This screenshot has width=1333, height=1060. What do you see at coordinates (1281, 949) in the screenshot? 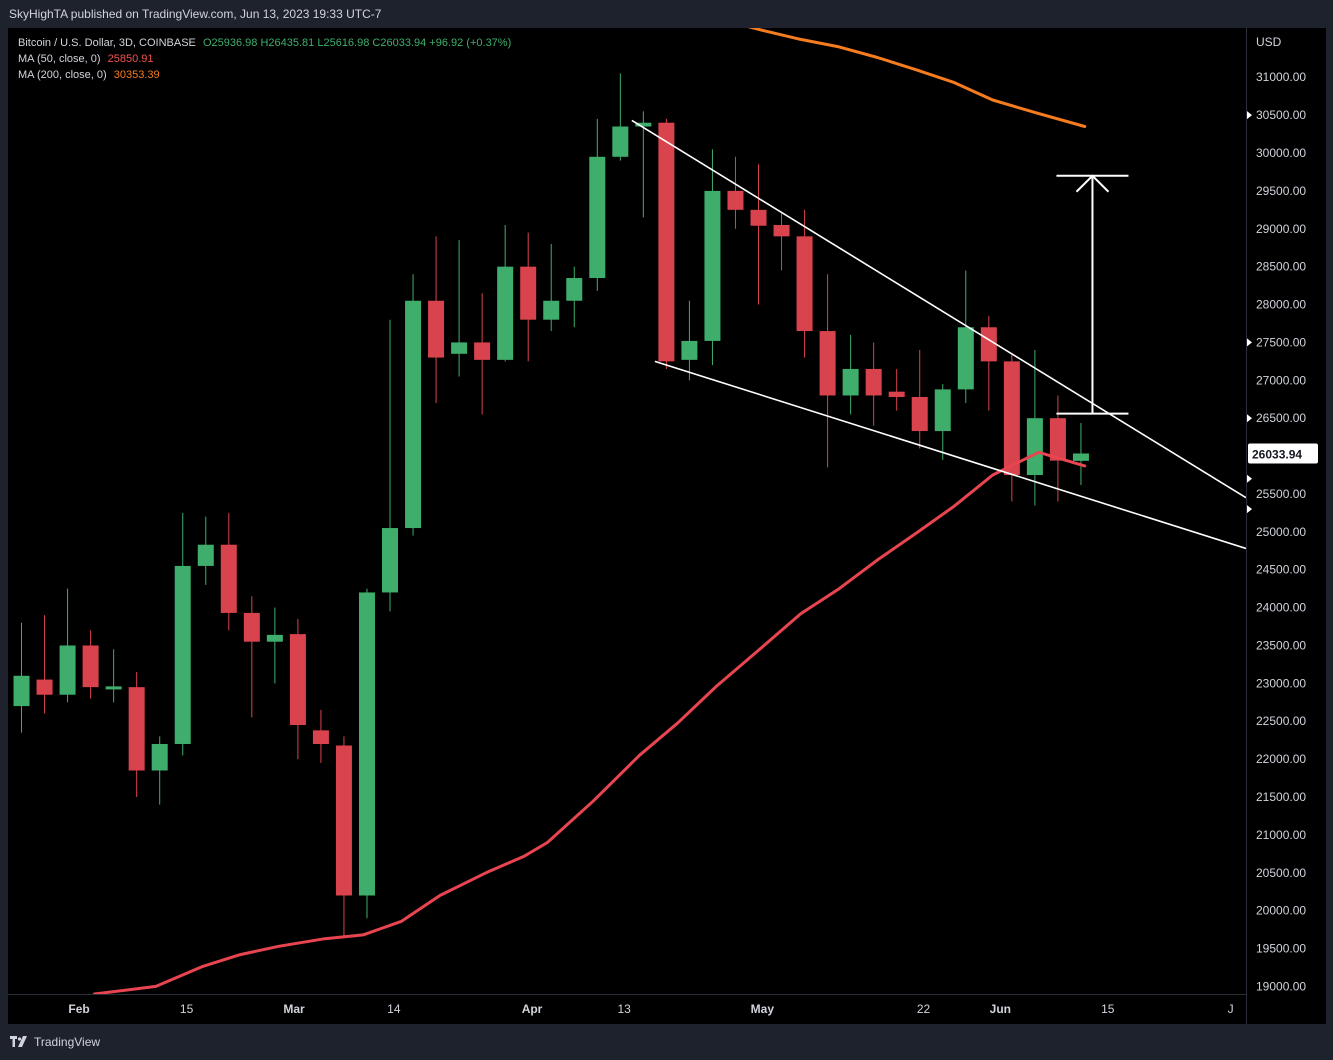
I see `price-tick-label: 19500.00` at bounding box center [1281, 949].